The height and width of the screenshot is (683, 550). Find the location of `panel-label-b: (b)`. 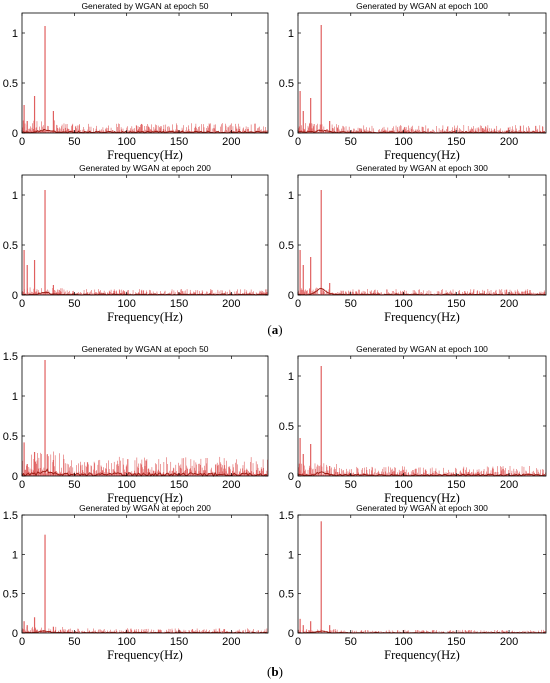

panel-label-b: (b) is located at coordinates (275, 671).